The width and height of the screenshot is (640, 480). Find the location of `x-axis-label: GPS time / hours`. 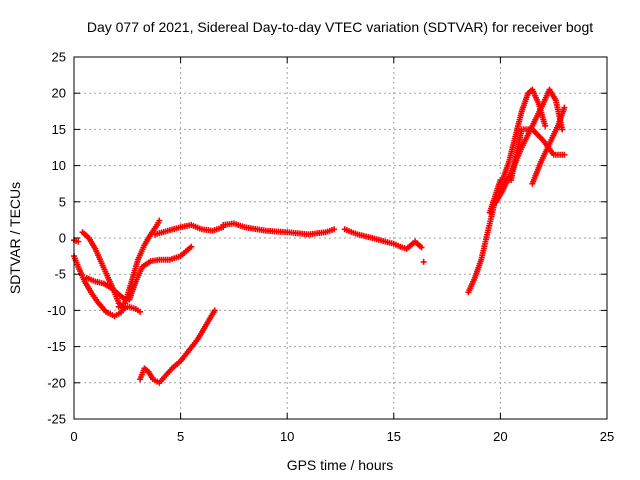

x-axis-label: GPS time / hours is located at coordinates (340, 465).